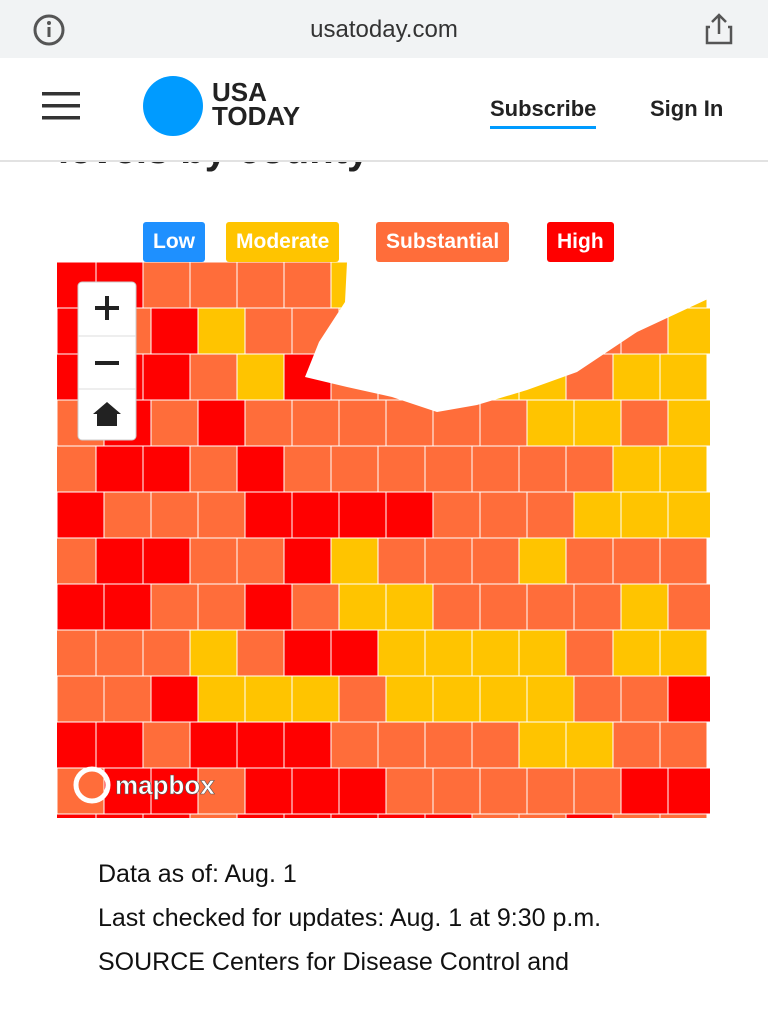 This screenshot has width=768, height=1024. Describe the element at coordinates (687, 108) in the screenshot. I see `sign-in-link: Sign In` at that location.